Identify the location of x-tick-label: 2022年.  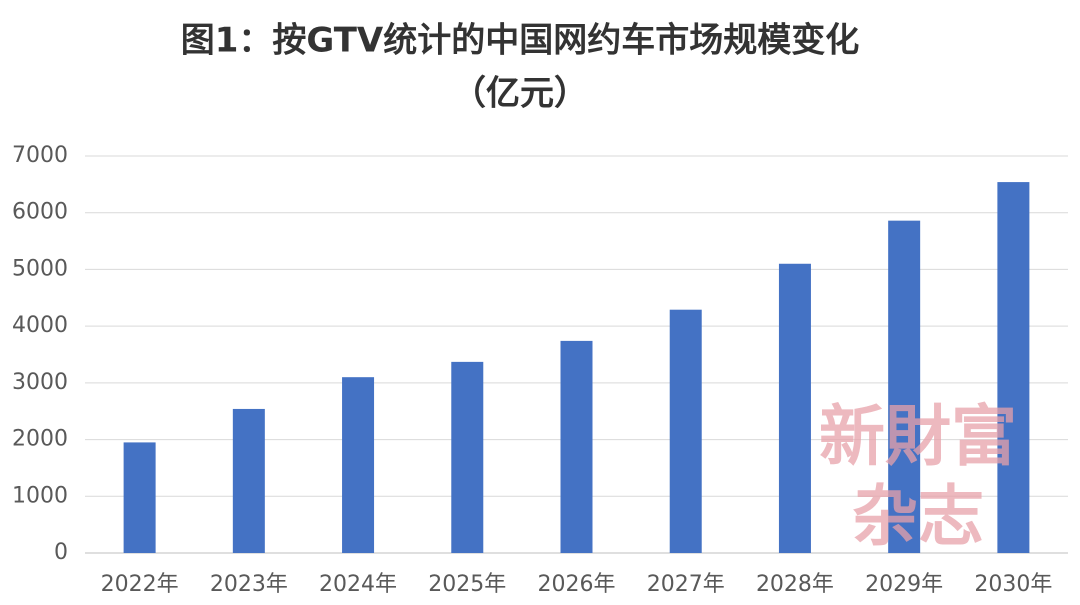
(140, 584).